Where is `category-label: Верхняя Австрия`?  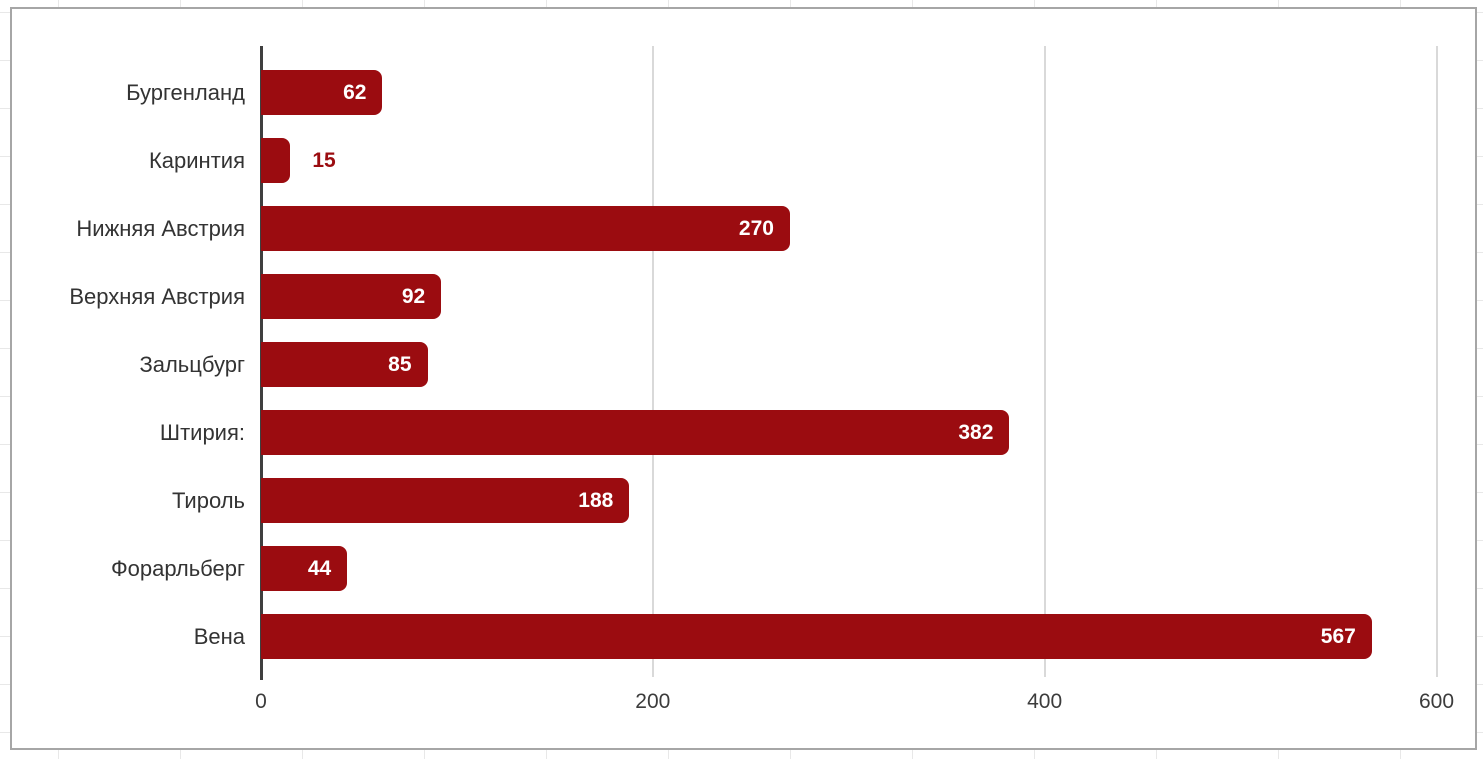
category-label: Верхняя Австрия is located at coordinates (157, 296).